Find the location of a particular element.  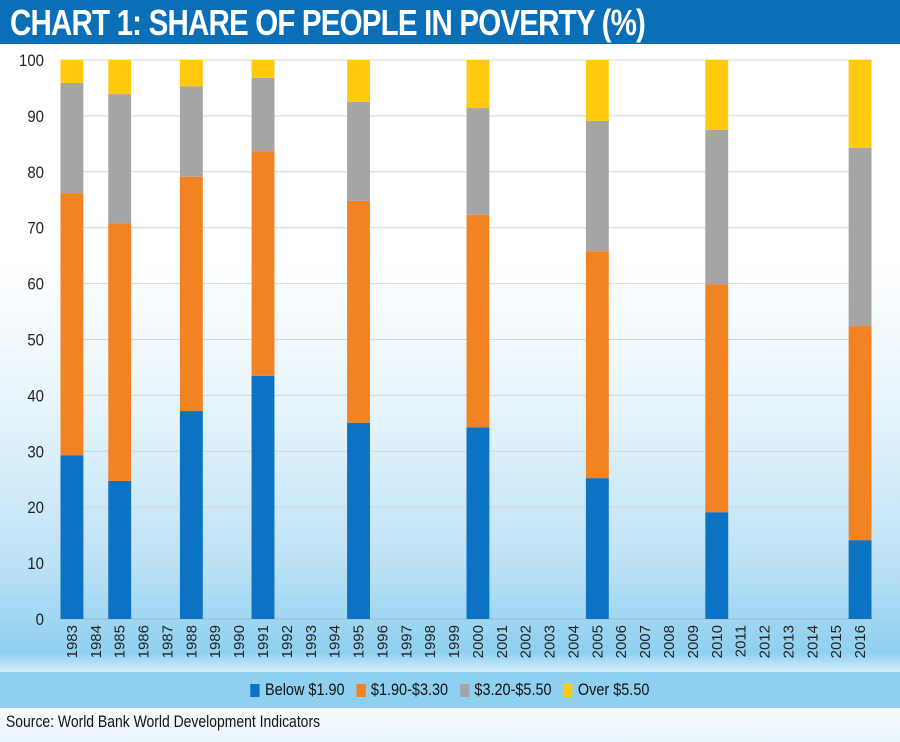

x-tick-label: 2003 is located at coordinates (550, 641).